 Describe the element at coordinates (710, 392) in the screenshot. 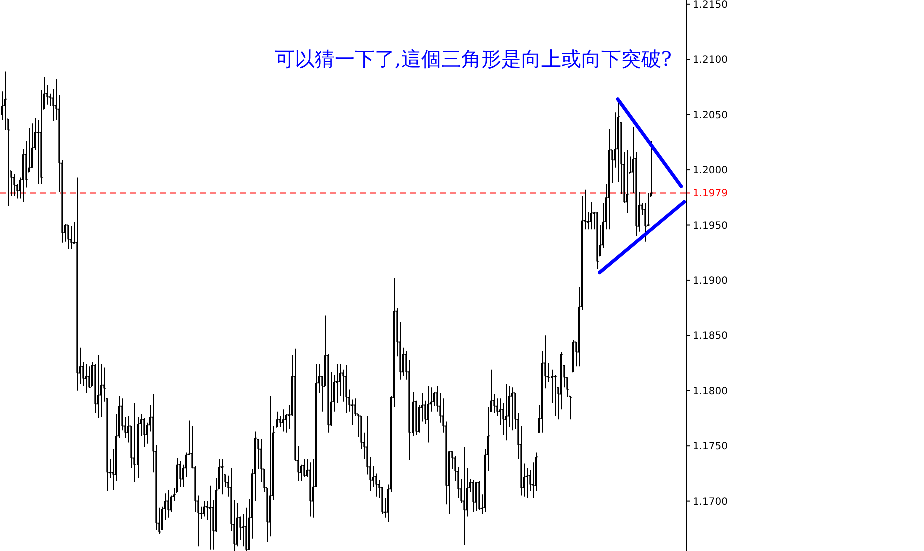

I see `yticks[2]: 1.1800` at that location.